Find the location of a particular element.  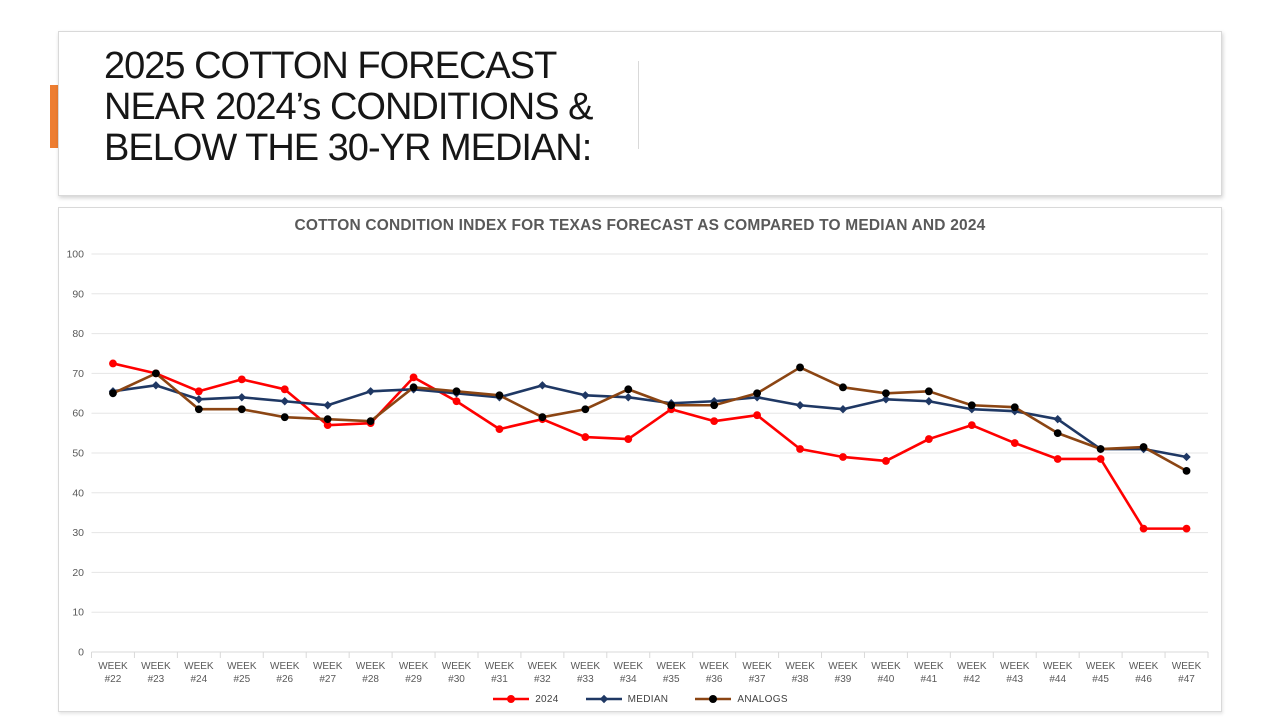

x-axis-category-label: WEEK #30 is located at coordinates (457, 673).